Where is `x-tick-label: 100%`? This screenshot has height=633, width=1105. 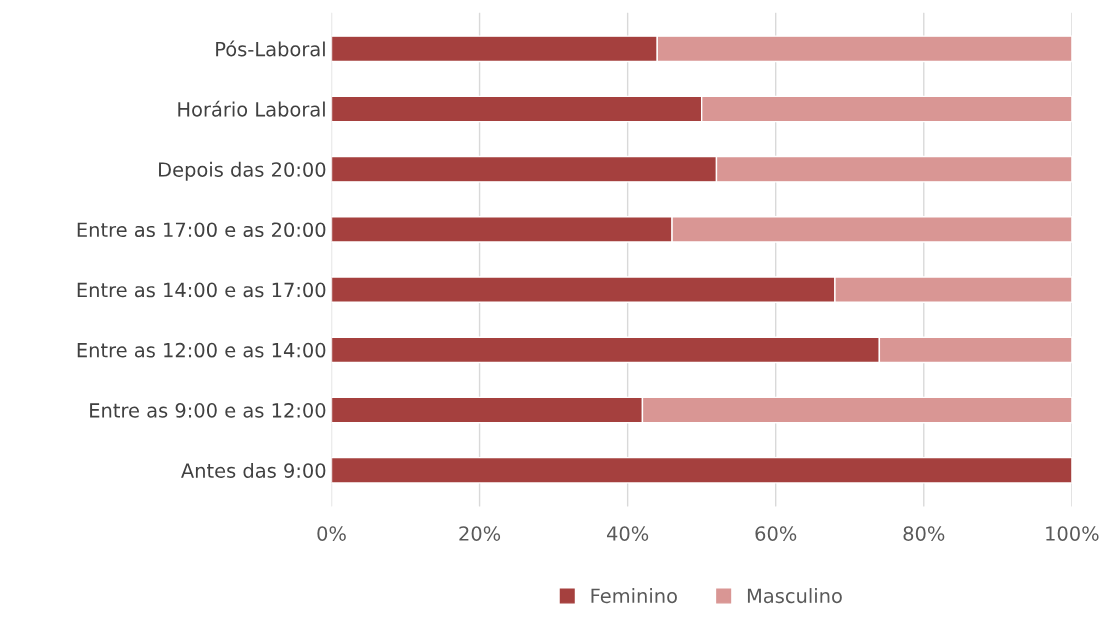 x-tick-label: 100% is located at coordinates (1072, 533).